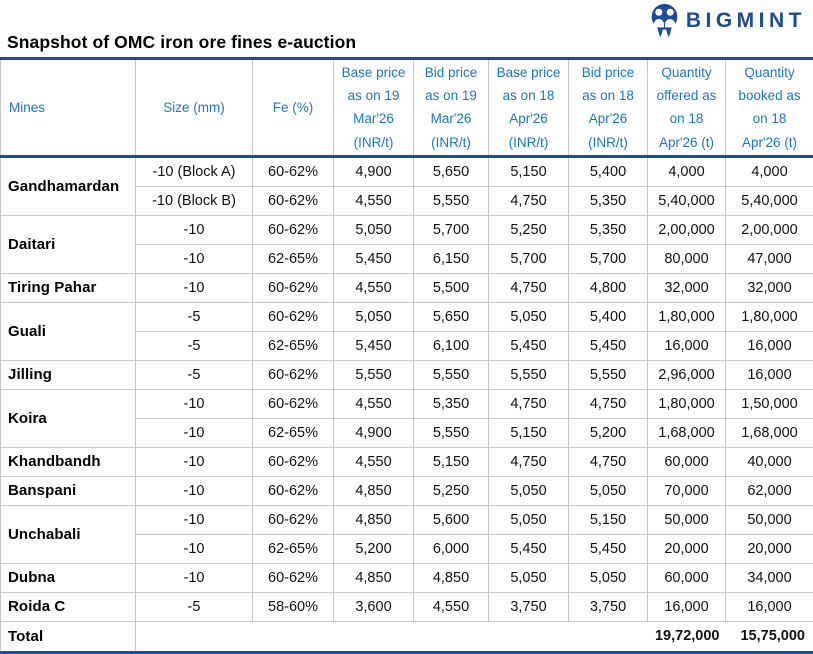 This screenshot has width=813, height=654. What do you see at coordinates (769, 432) in the screenshot?
I see `table-cell: 1,68,000` at bounding box center [769, 432].